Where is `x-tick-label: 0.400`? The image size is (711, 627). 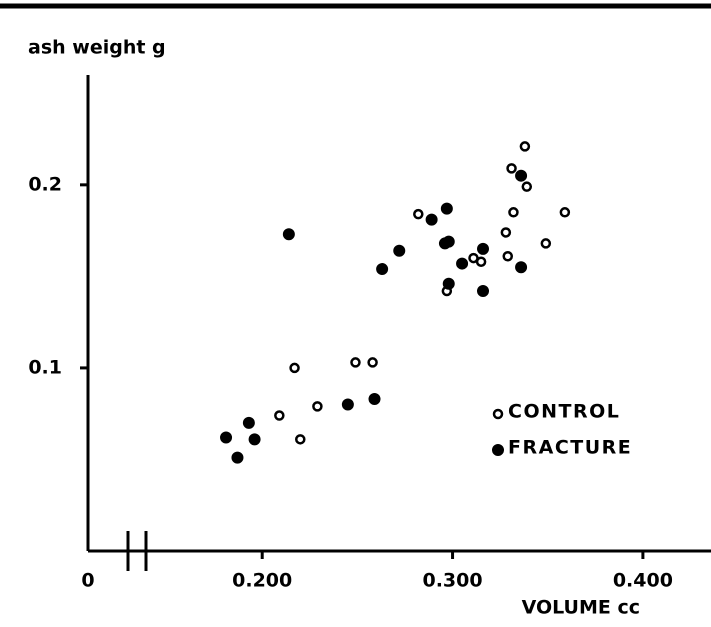 x-tick-label: 0.400 is located at coordinates (643, 581).